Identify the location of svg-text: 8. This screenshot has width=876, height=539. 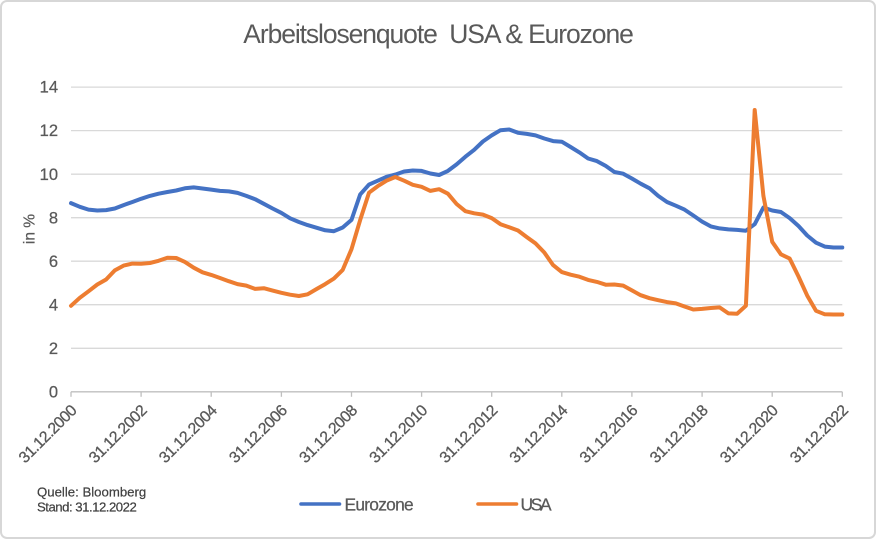
(53, 218).